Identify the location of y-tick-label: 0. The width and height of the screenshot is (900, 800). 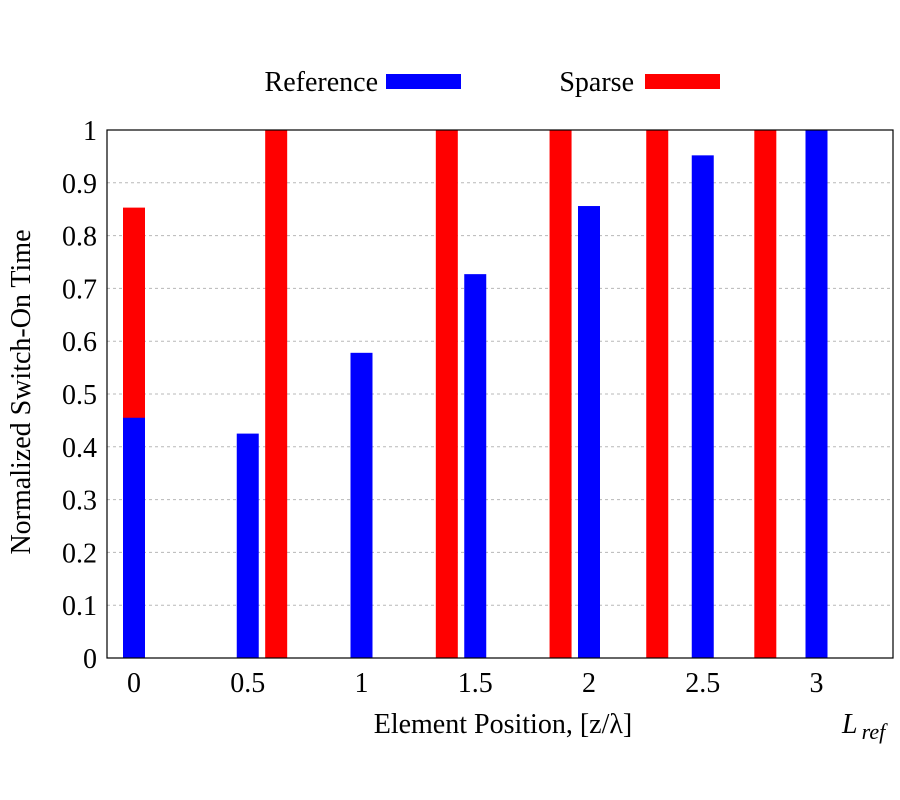
(90, 659).